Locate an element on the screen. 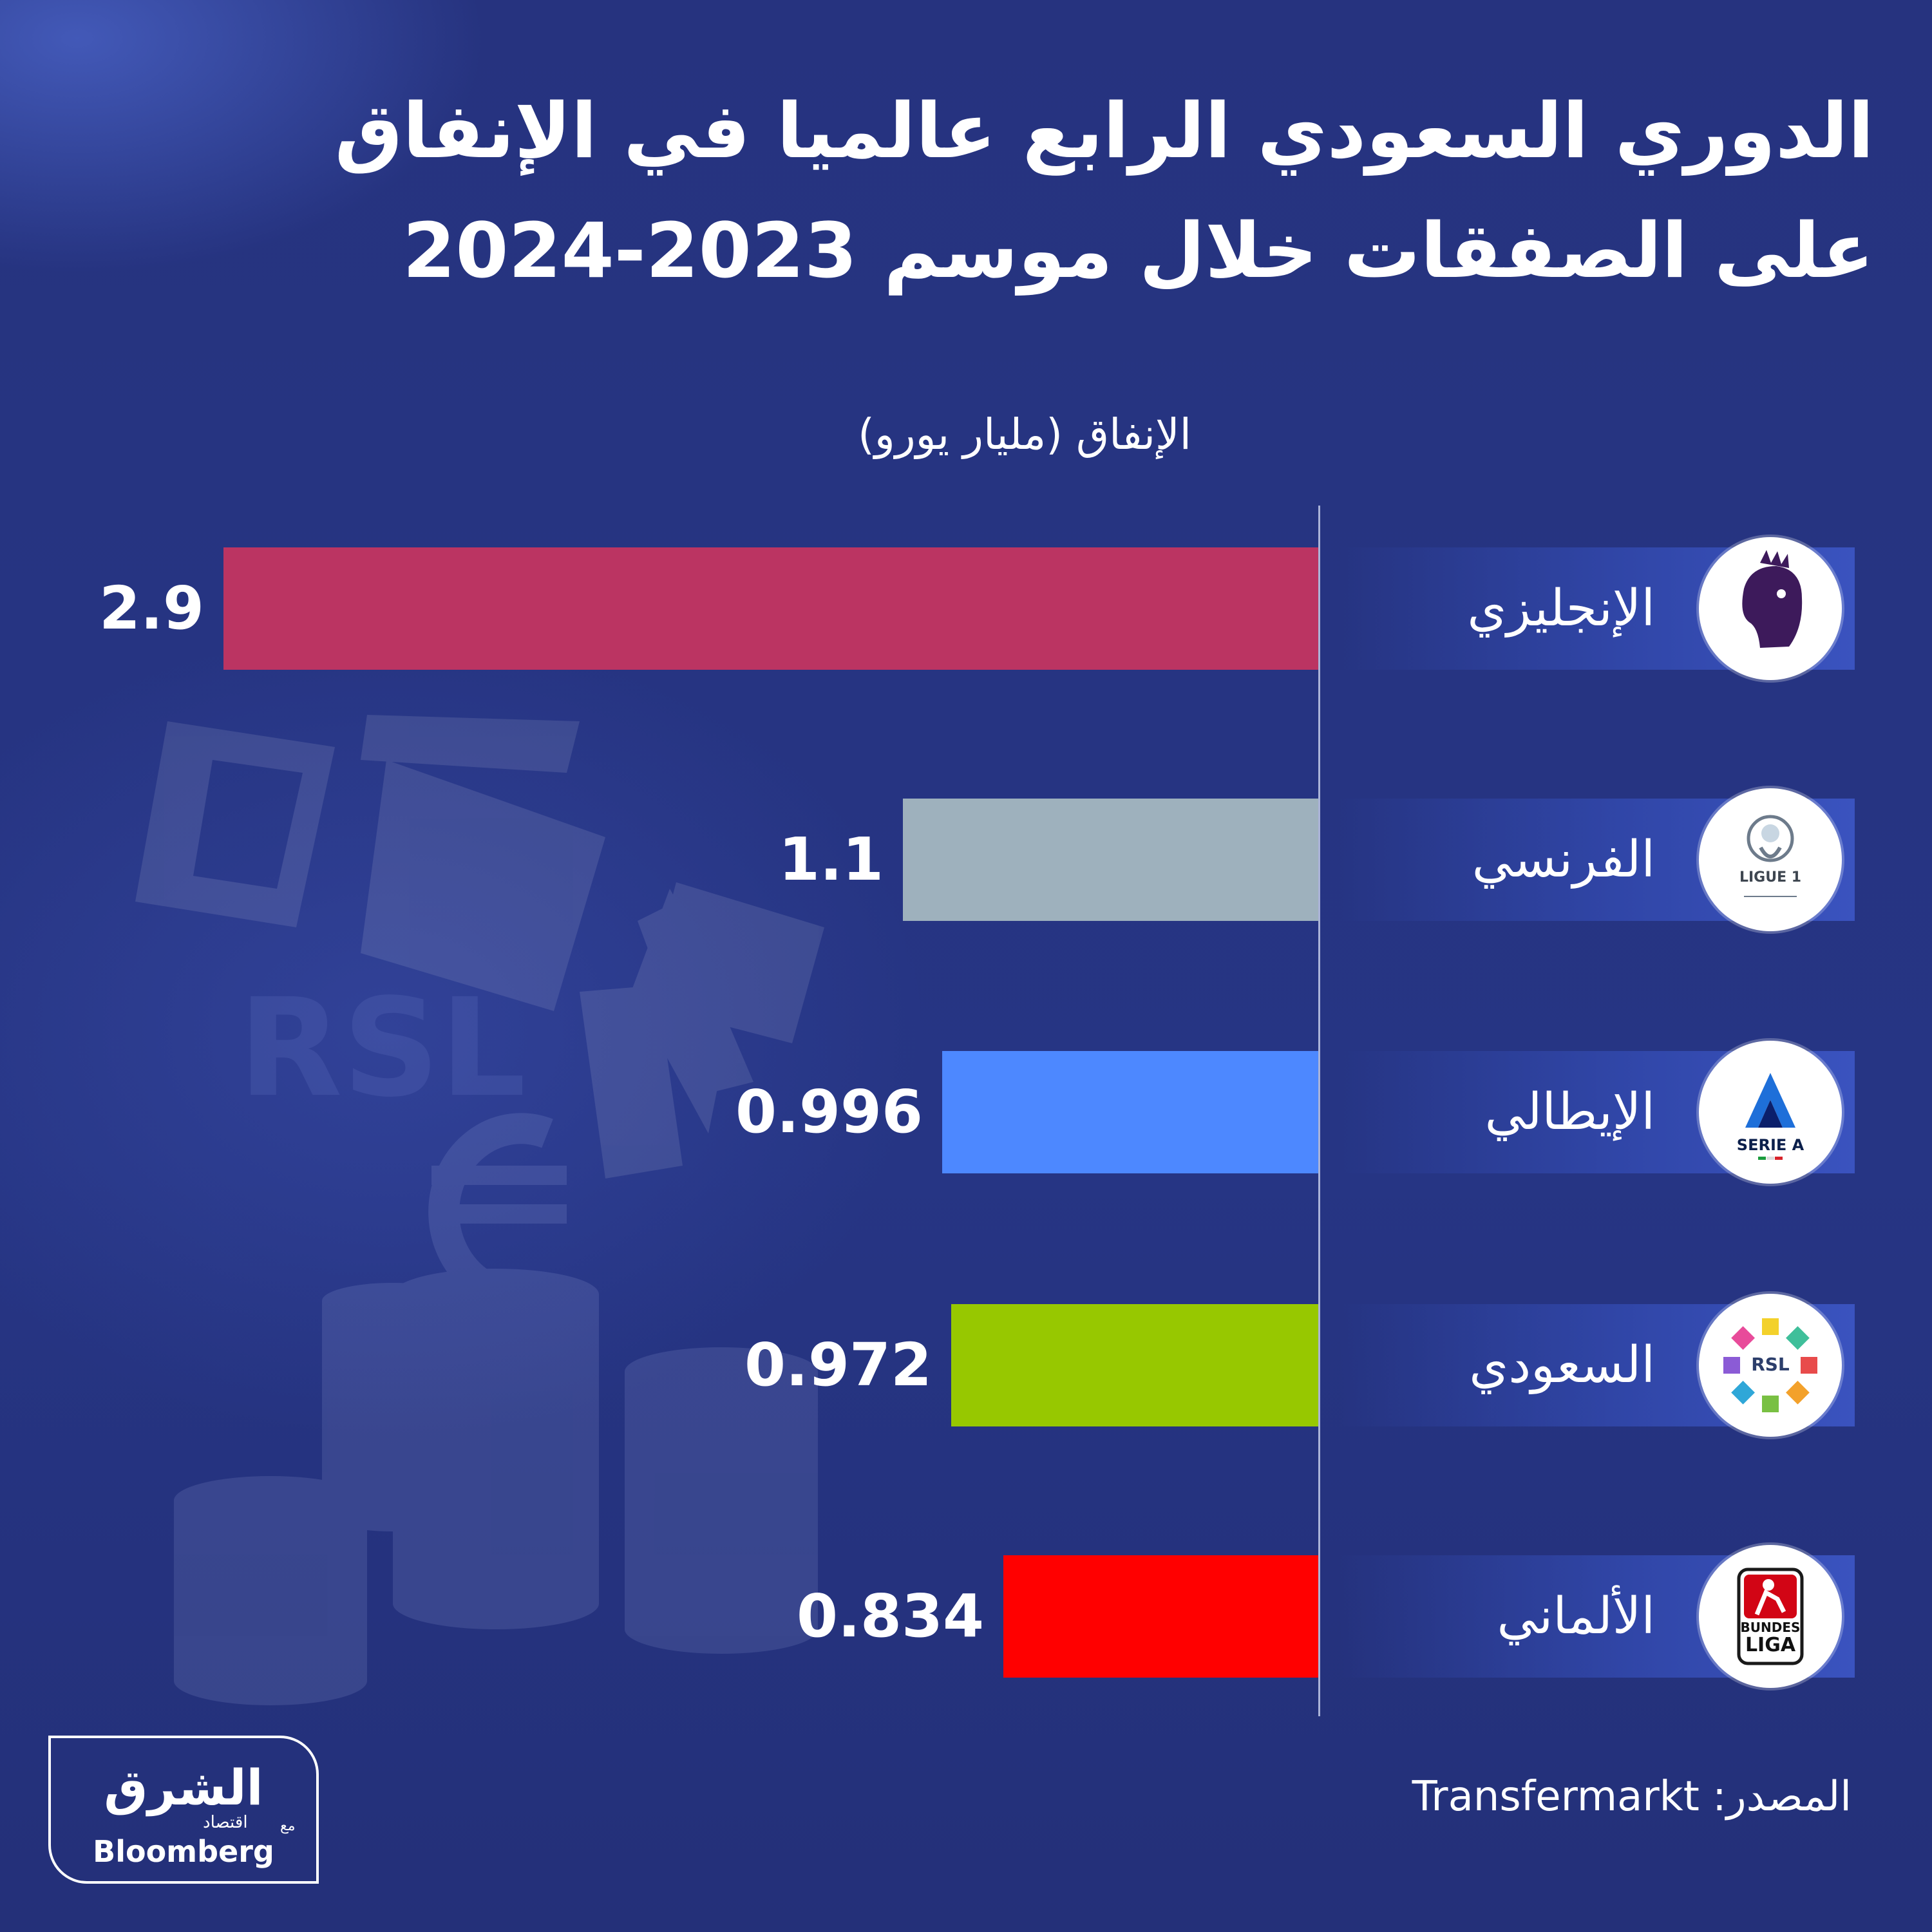 This screenshot has width=1932, height=1932. ligue-1-wordmark: LIGUE 1 is located at coordinates (1770, 878).